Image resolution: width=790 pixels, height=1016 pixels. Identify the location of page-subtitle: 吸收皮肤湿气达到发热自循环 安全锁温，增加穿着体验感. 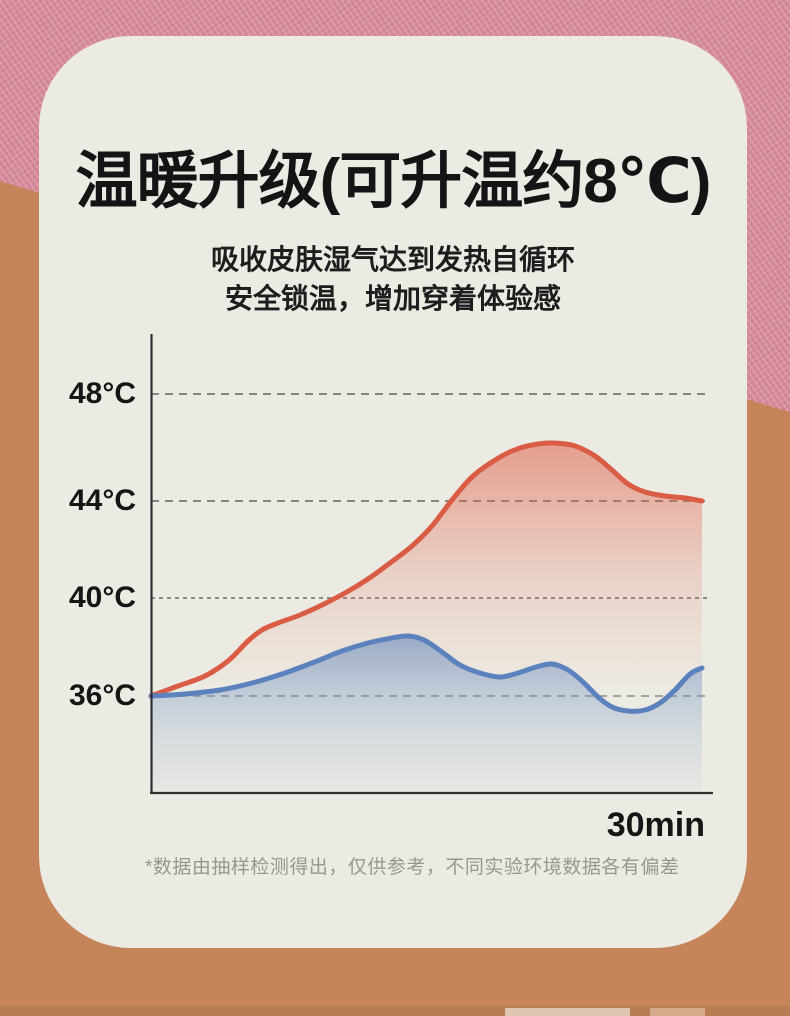
(393, 279).